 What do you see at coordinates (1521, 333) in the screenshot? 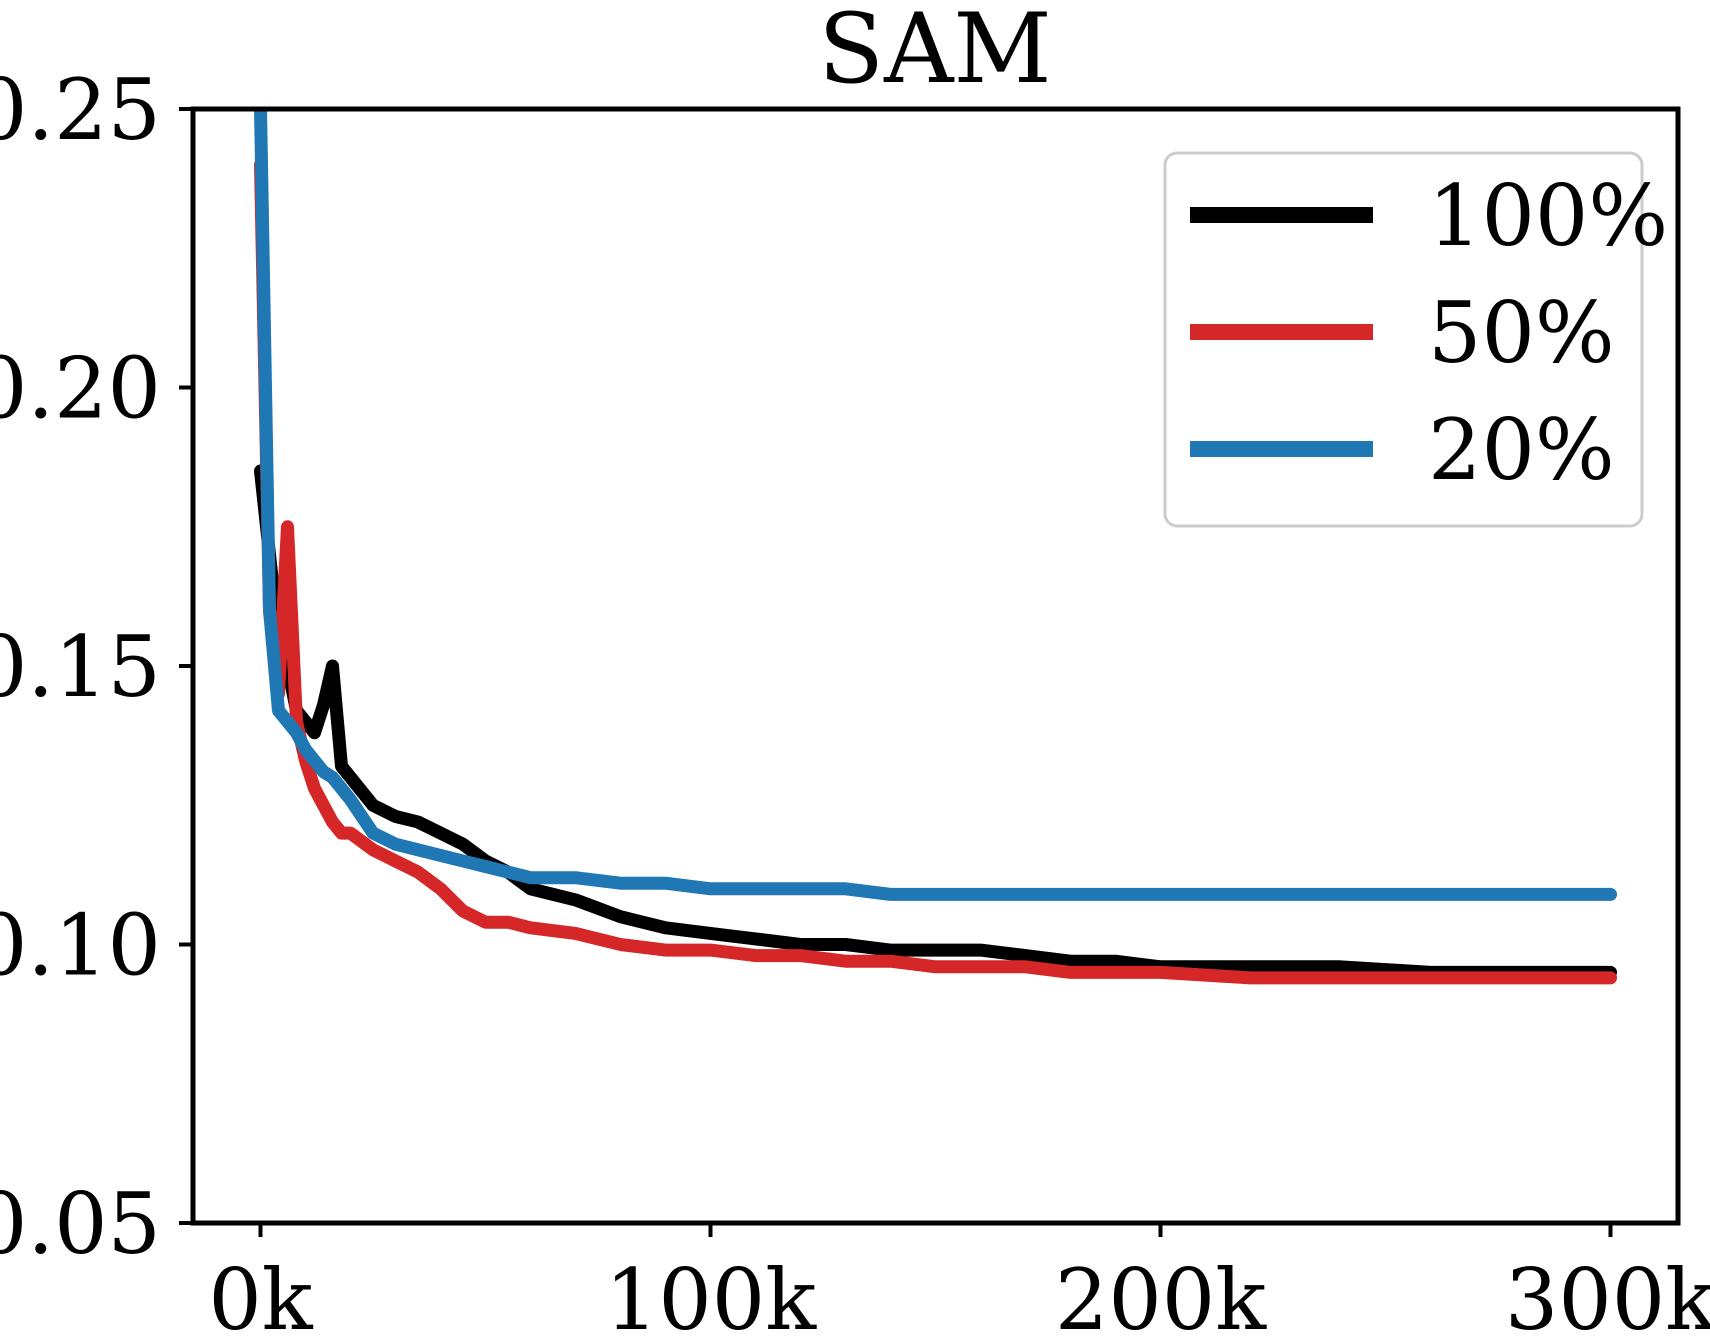
I see `legend-label: 50%` at bounding box center [1521, 333].